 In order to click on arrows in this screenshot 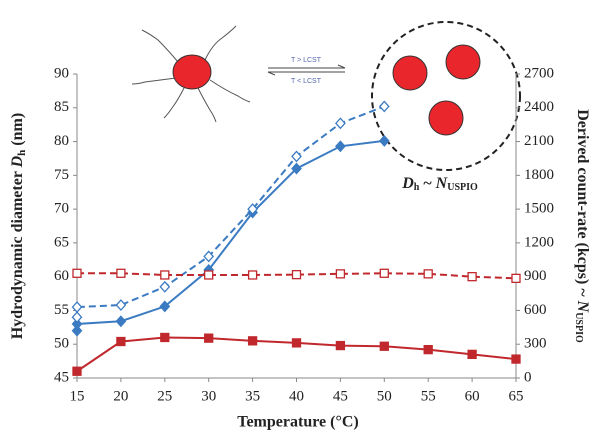, I will do `click(306, 70)`.